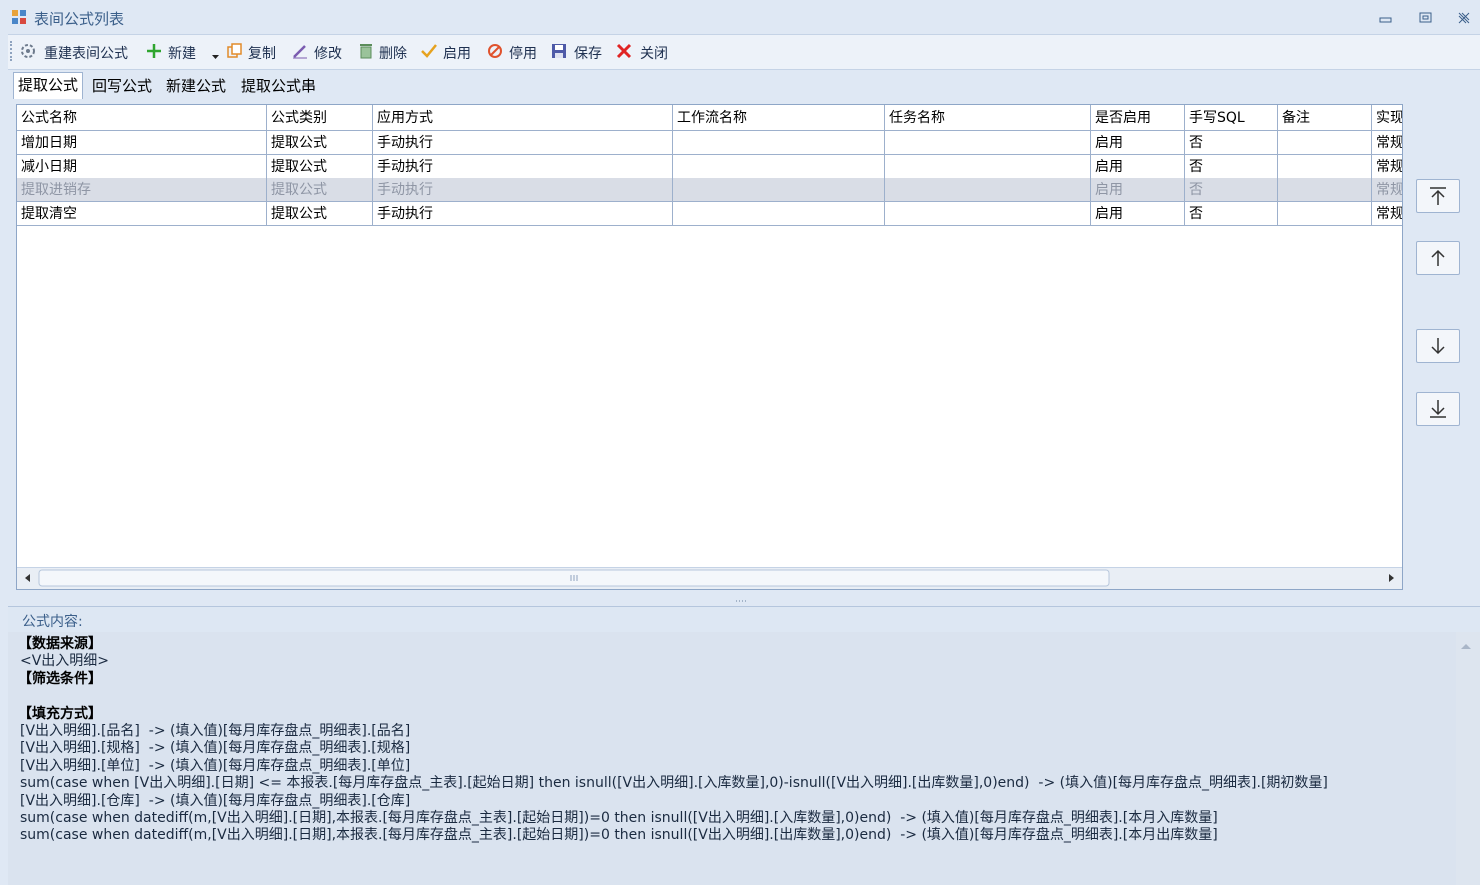  I want to click on grid-cell: 提取进销存, so click(142, 190).